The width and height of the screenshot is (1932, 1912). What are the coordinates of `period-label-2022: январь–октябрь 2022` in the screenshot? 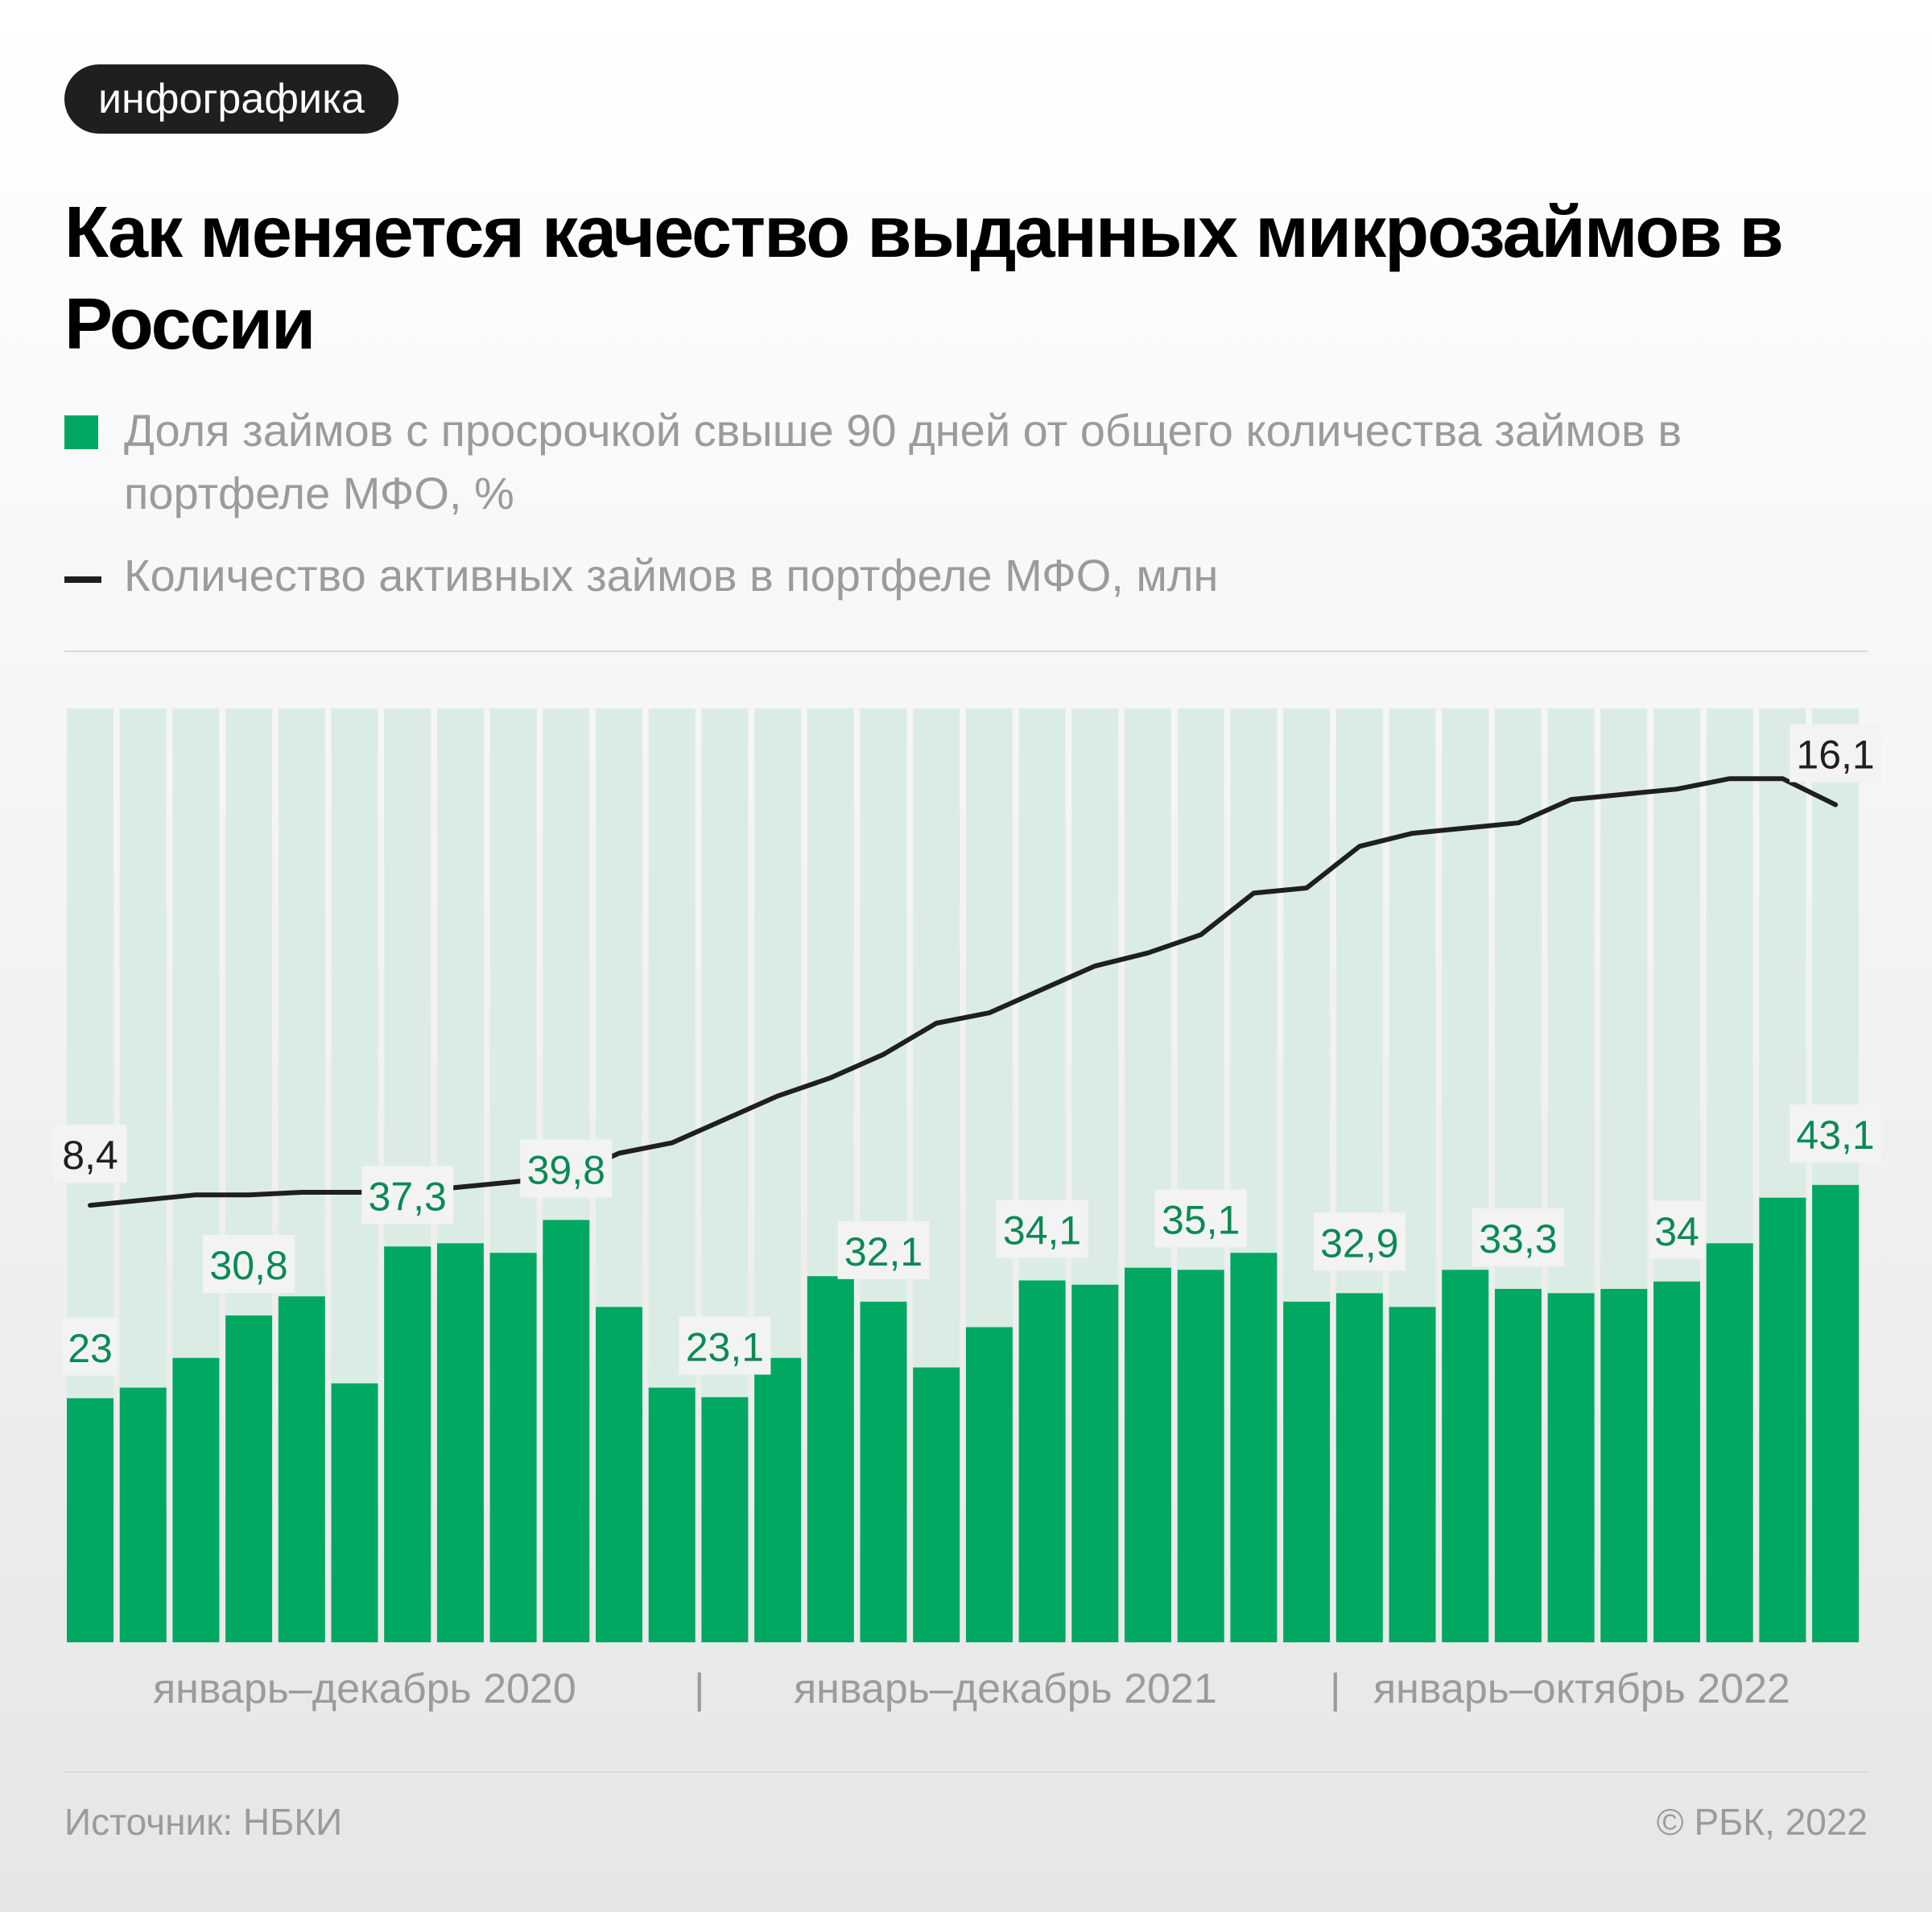 It's located at (1581, 1689).